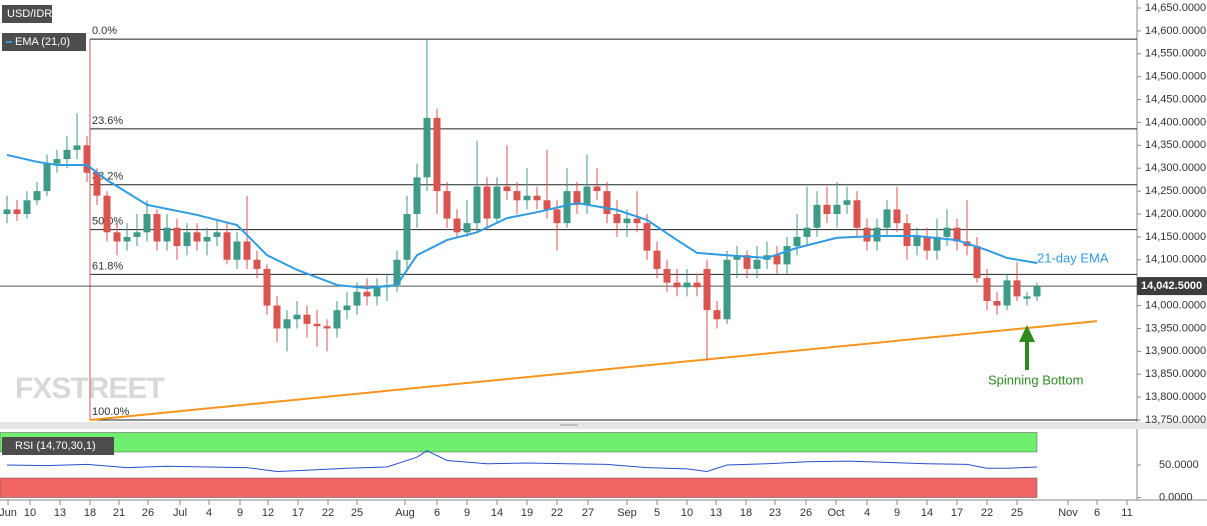 The height and width of the screenshot is (526, 1207). I want to click on fib-label: 61.8%, so click(107, 266).